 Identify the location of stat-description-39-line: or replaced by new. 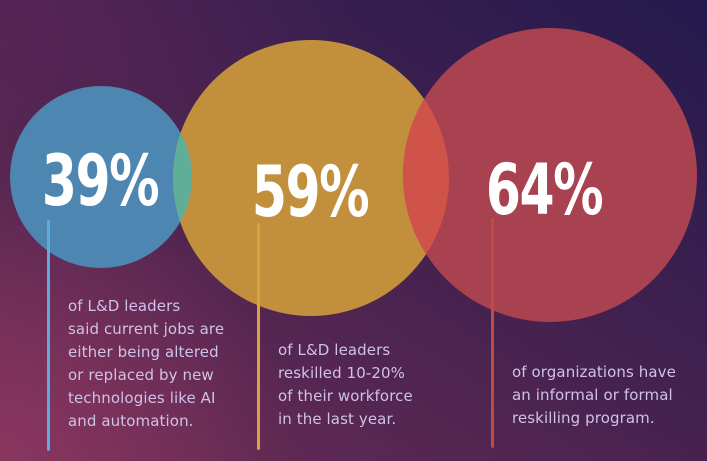
(141, 375).